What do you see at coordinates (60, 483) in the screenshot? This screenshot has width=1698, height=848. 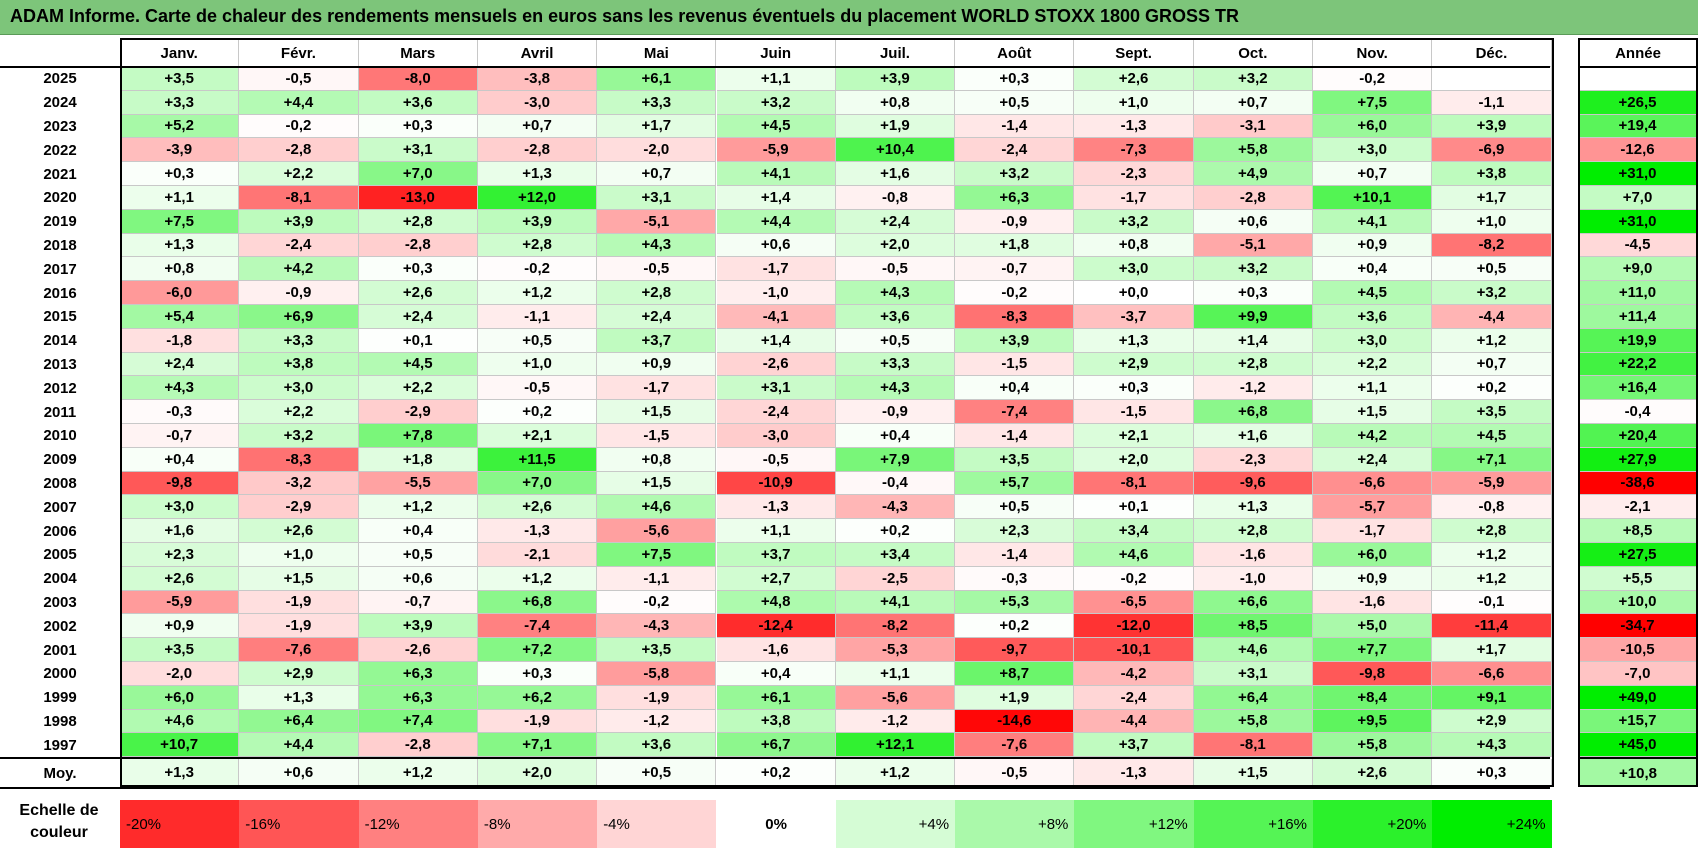 I see `year-label: 2008` at bounding box center [60, 483].